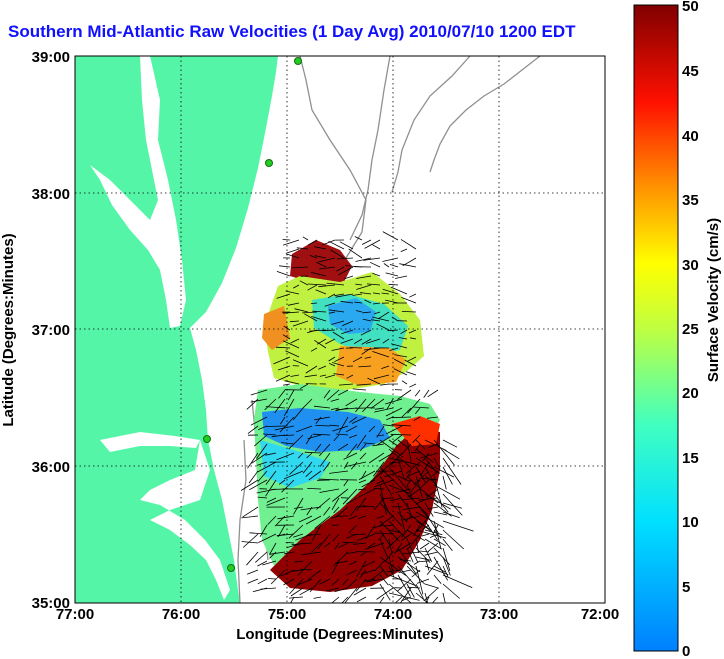 The image size is (724, 659). What do you see at coordinates (287, 614) in the screenshot?
I see `x-tick-label: 75:00` at bounding box center [287, 614].